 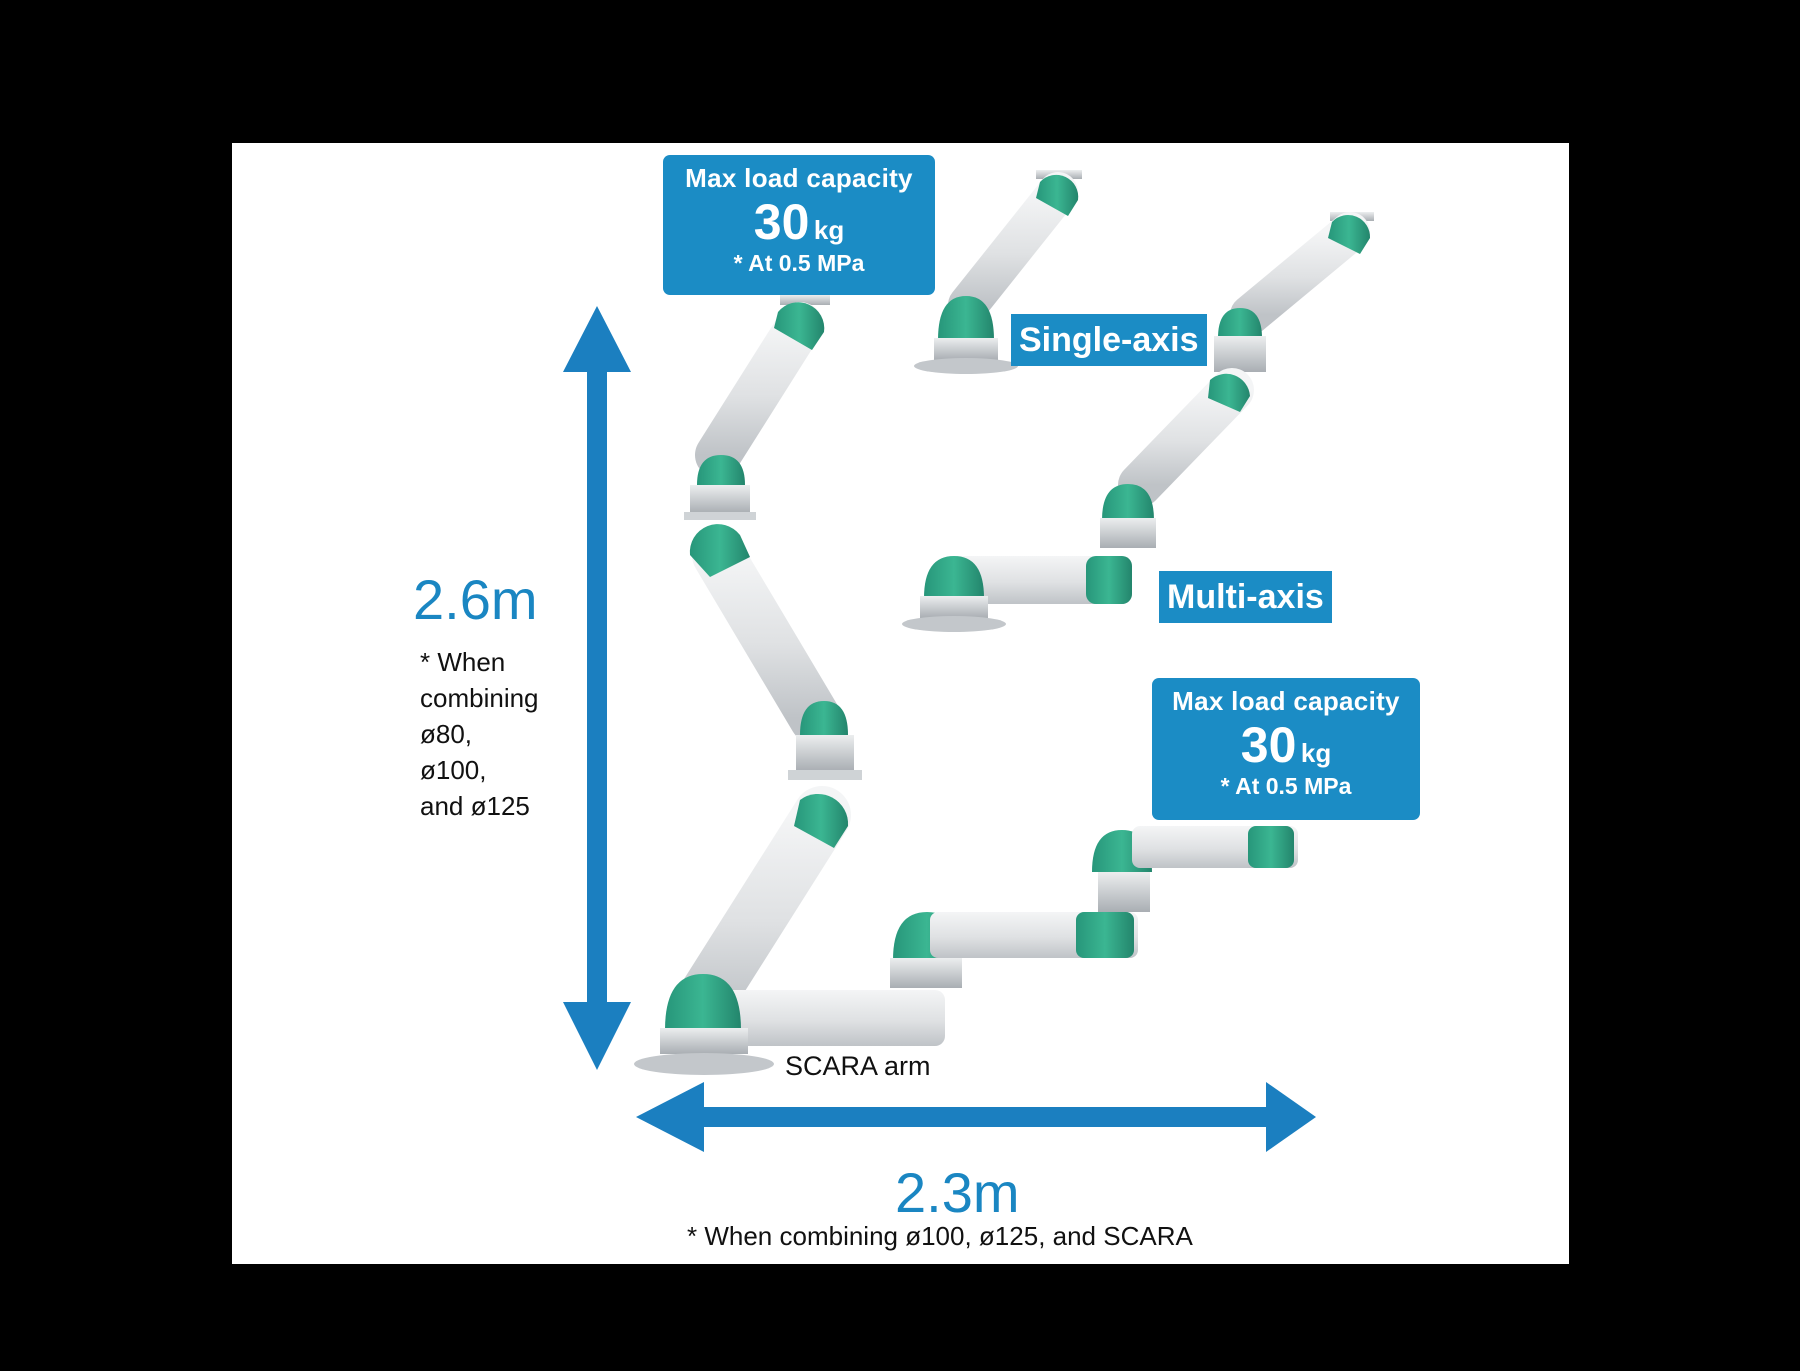 What do you see at coordinates (998, 272) in the screenshot?
I see `single-axis-arm` at bounding box center [998, 272].